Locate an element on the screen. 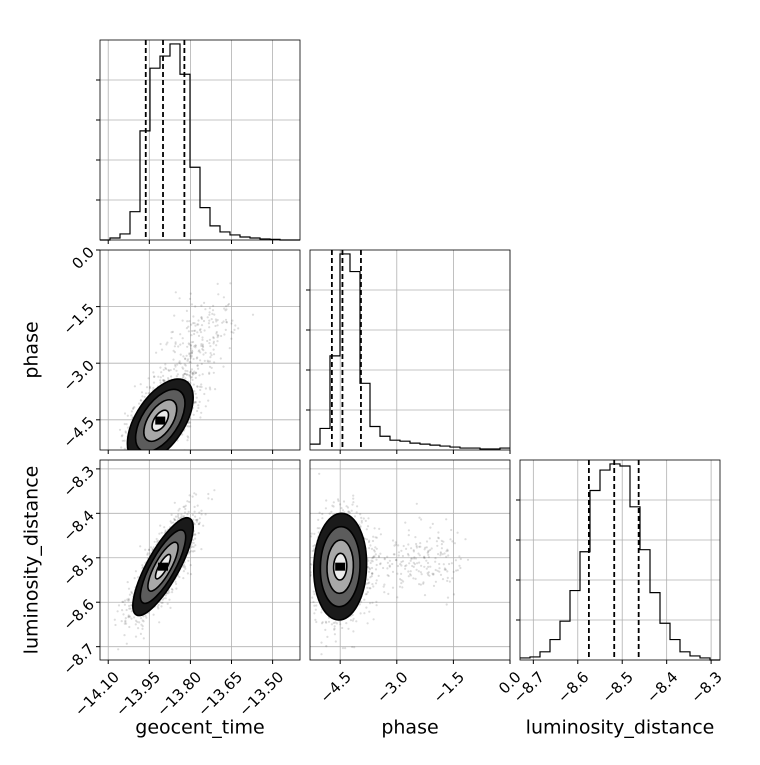  y-axis-label-luminosity_distance: luminosity_distance is located at coordinates (32, 560).